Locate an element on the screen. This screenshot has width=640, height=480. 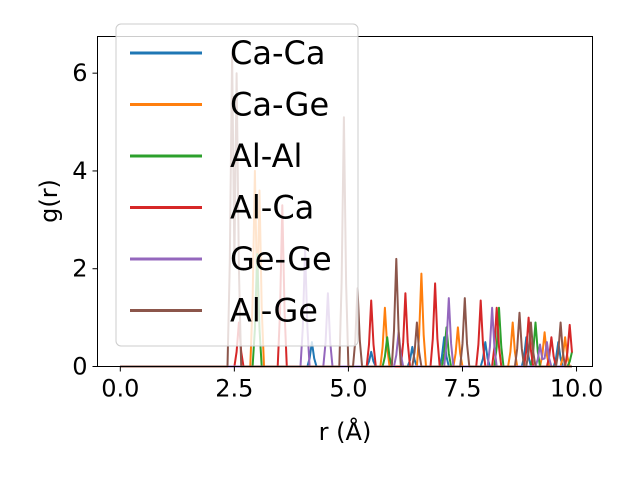
legend-label: Ca-Ca is located at coordinates (277, 53).